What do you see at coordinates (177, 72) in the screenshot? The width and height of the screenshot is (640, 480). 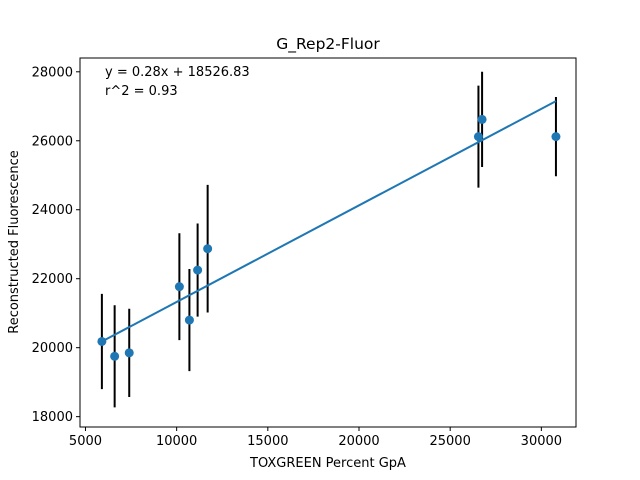 I see `equation-annotation: y = 0.28x + 18526.83` at bounding box center [177, 72].